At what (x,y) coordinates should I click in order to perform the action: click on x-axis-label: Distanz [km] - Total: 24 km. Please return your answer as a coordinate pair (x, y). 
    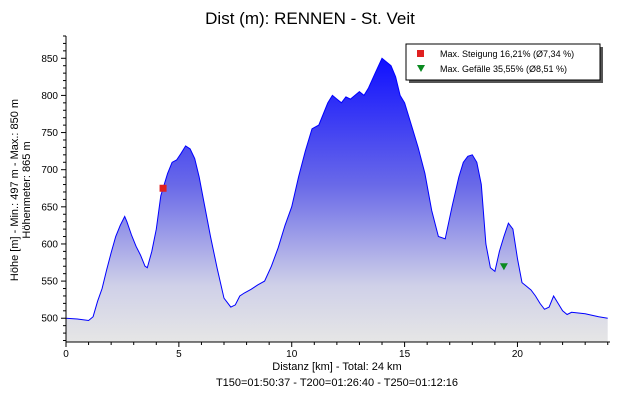
    Looking at the image, I should click on (336, 367).